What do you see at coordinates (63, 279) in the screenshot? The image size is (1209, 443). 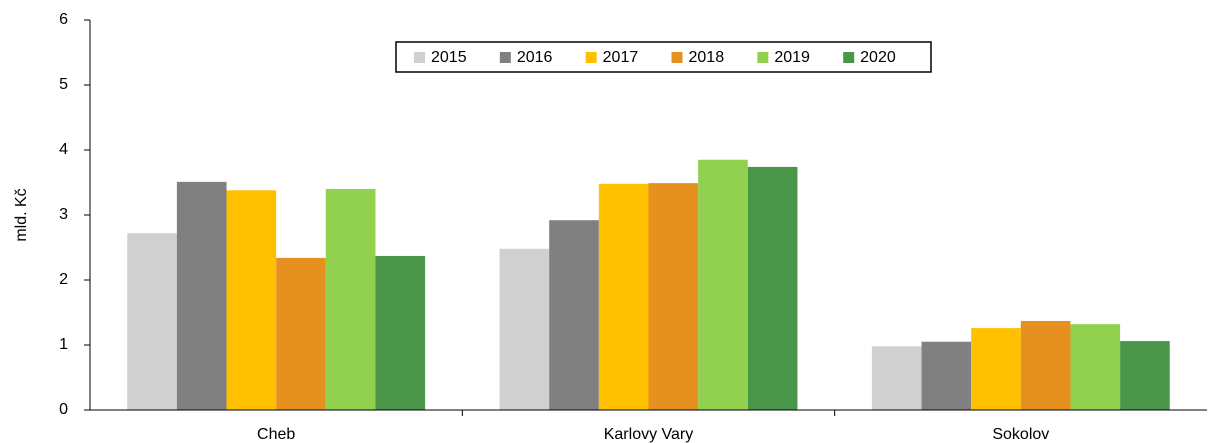 I see `y-tick-label: 2` at bounding box center [63, 279].